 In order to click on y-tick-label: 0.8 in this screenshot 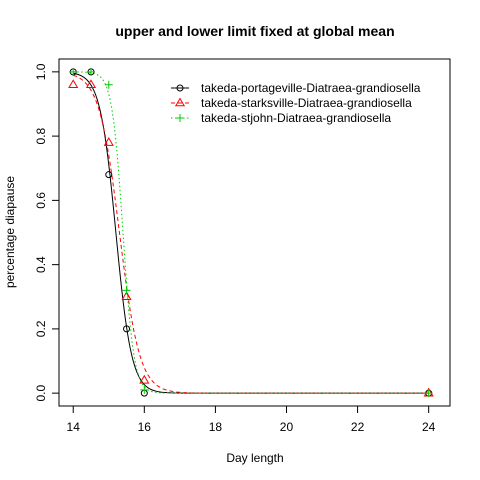, I will do `click(41, 135)`.